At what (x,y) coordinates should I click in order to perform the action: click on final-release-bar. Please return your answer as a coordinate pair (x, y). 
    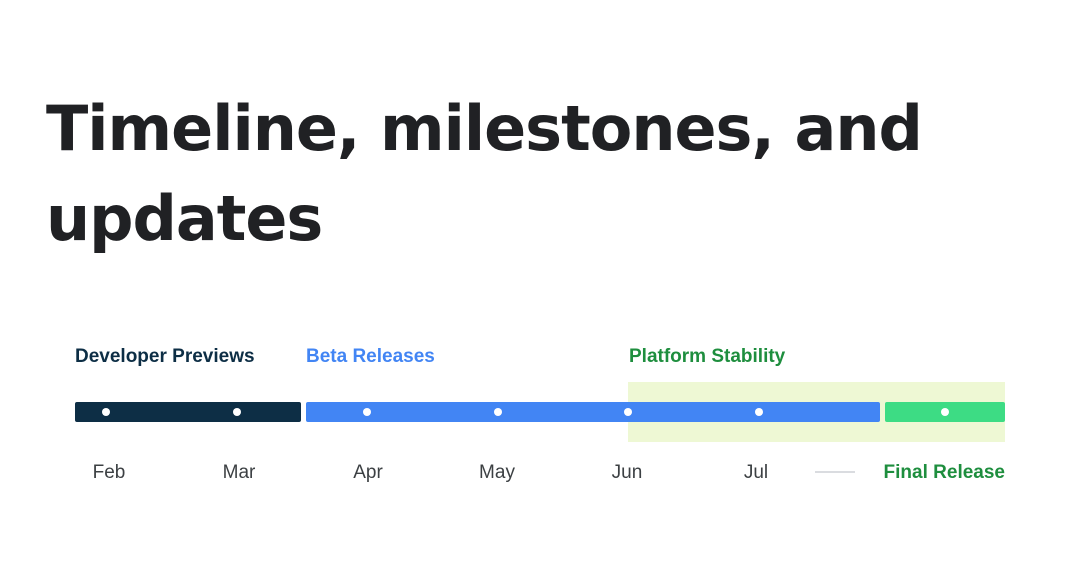
    Looking at the image, I should click on (945, 412).